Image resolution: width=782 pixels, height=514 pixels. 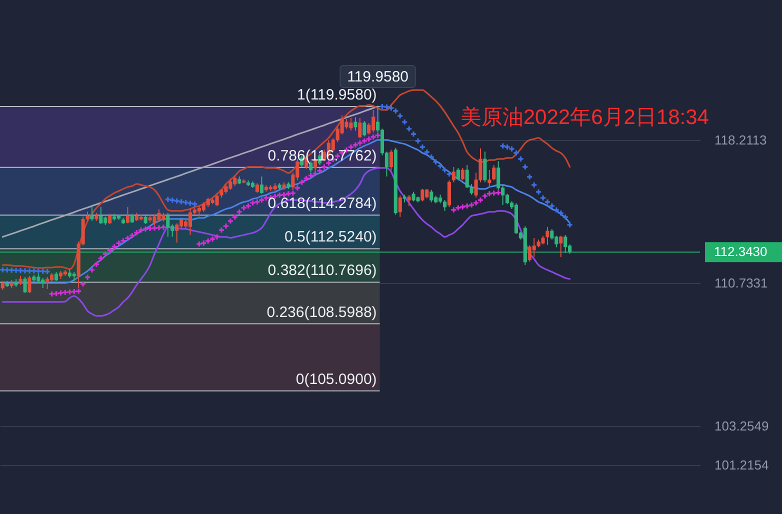 I want to click on y-tick-label: 101.2154, so click(x=741, y=464).